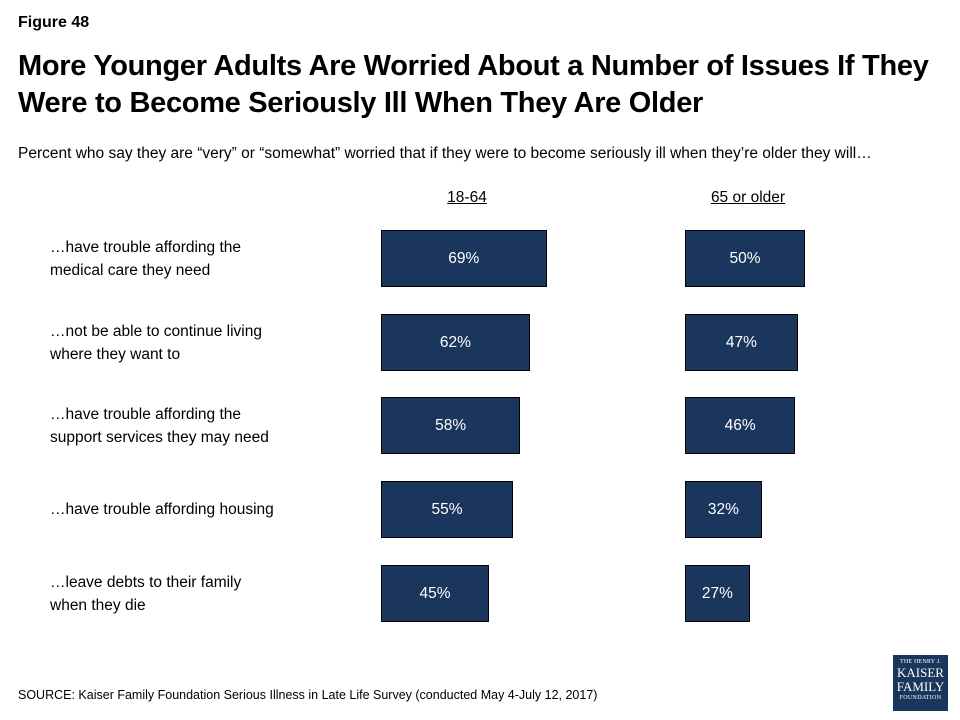 The height and width of the screenshot is (720, 960). I want to click on bar: 47%, so click(741, 342).